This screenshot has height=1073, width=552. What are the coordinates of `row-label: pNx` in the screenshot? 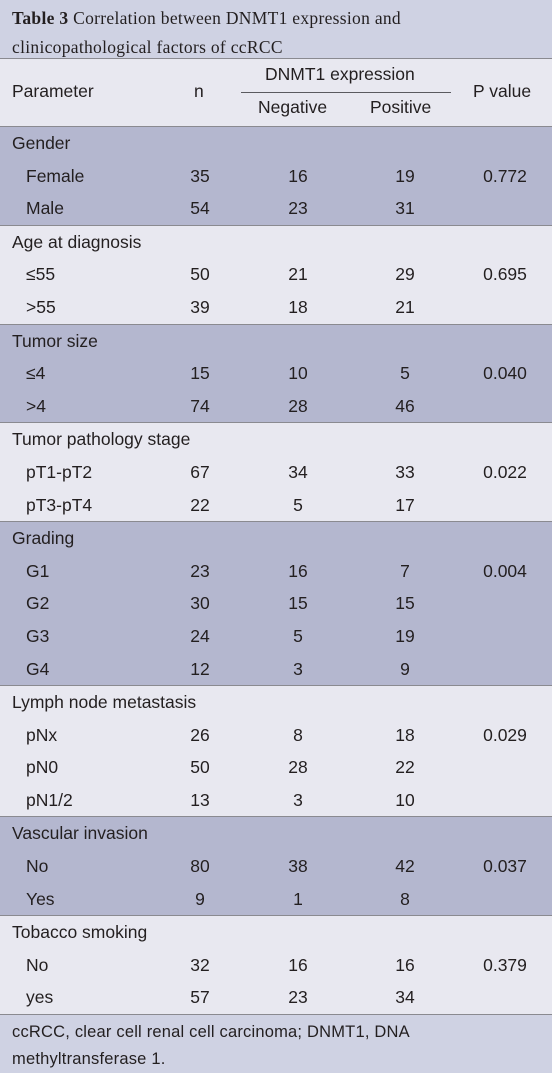 It's located at (42, 734).